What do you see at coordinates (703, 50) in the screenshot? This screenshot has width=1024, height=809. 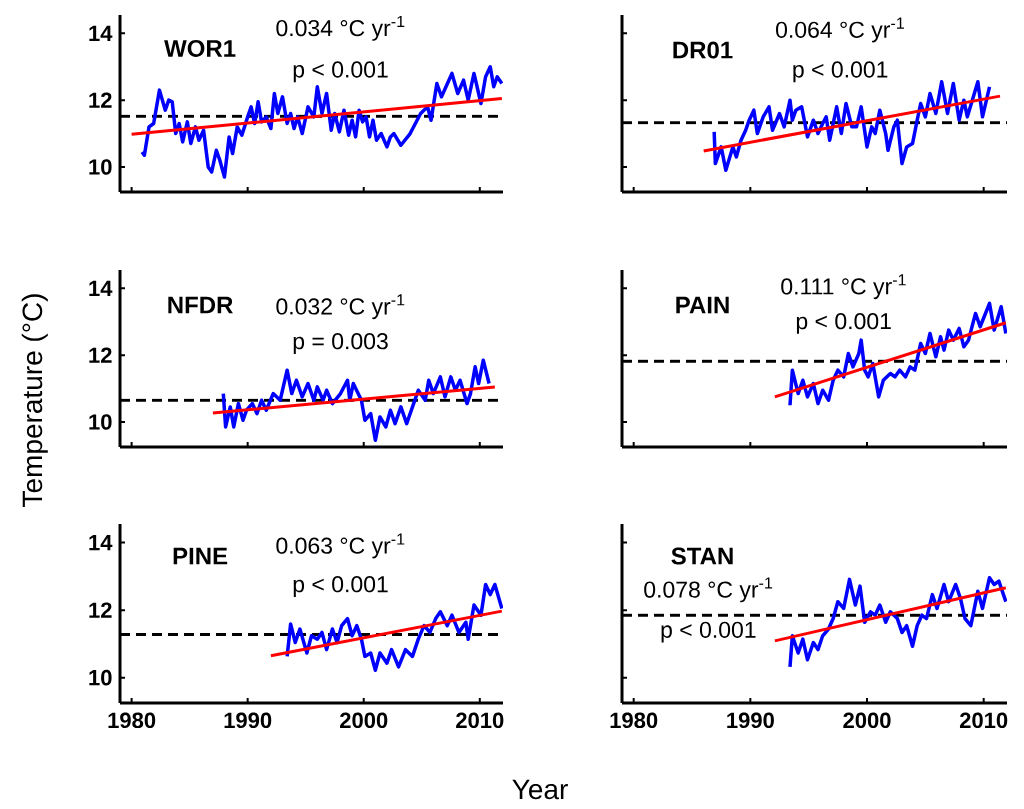 I see `text: DR01` at bounding box center [703, 50].